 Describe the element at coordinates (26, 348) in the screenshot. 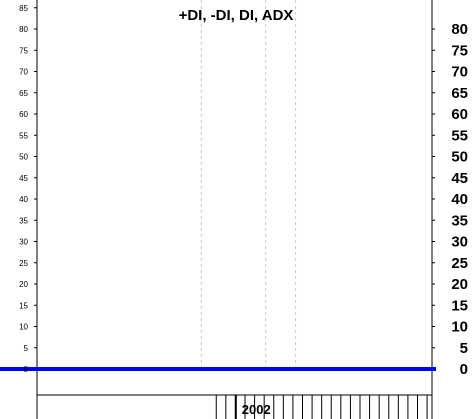

I see `y-tick-label-left: 5` at that location.